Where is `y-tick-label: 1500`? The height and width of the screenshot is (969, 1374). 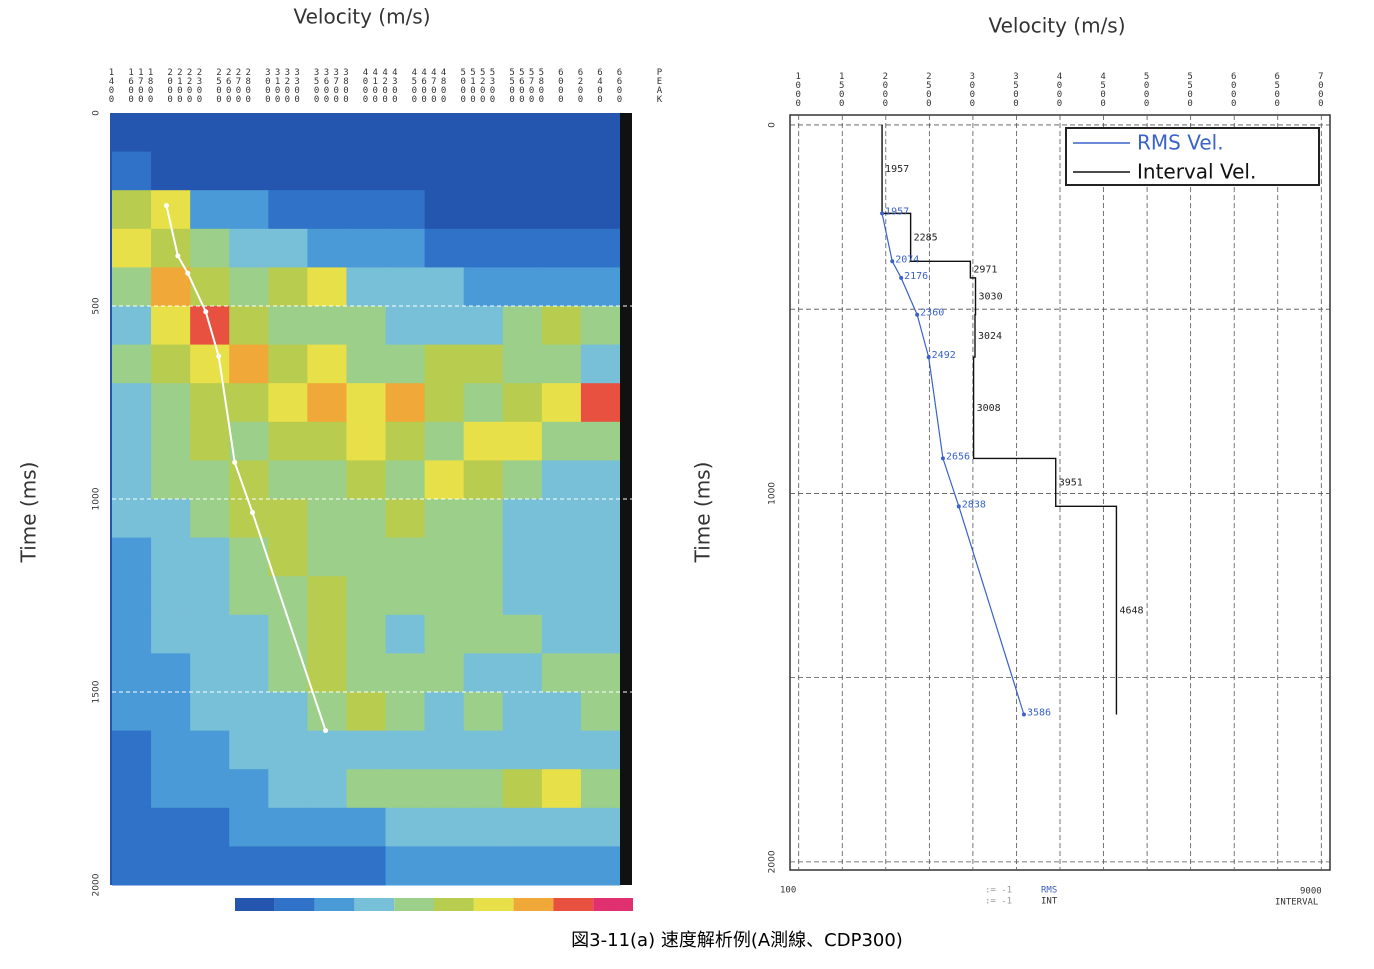
y-tick-label: 1500 is located at coordinates (97, 691).